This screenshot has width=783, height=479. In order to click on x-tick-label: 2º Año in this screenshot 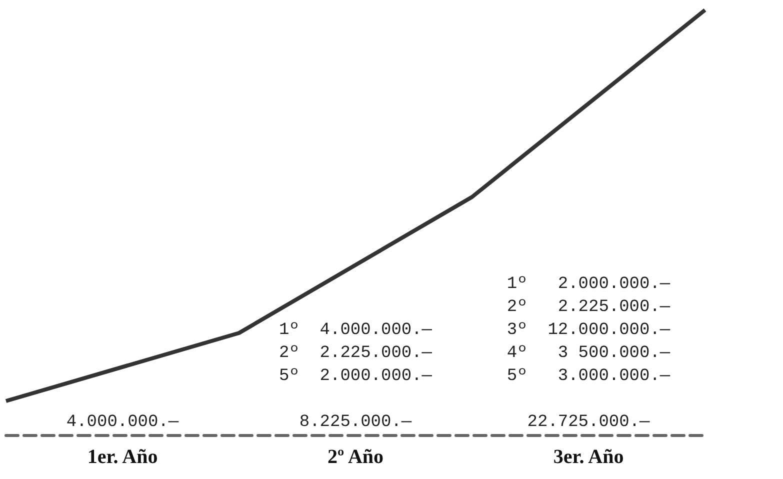, I will do `click(355, 457)`.